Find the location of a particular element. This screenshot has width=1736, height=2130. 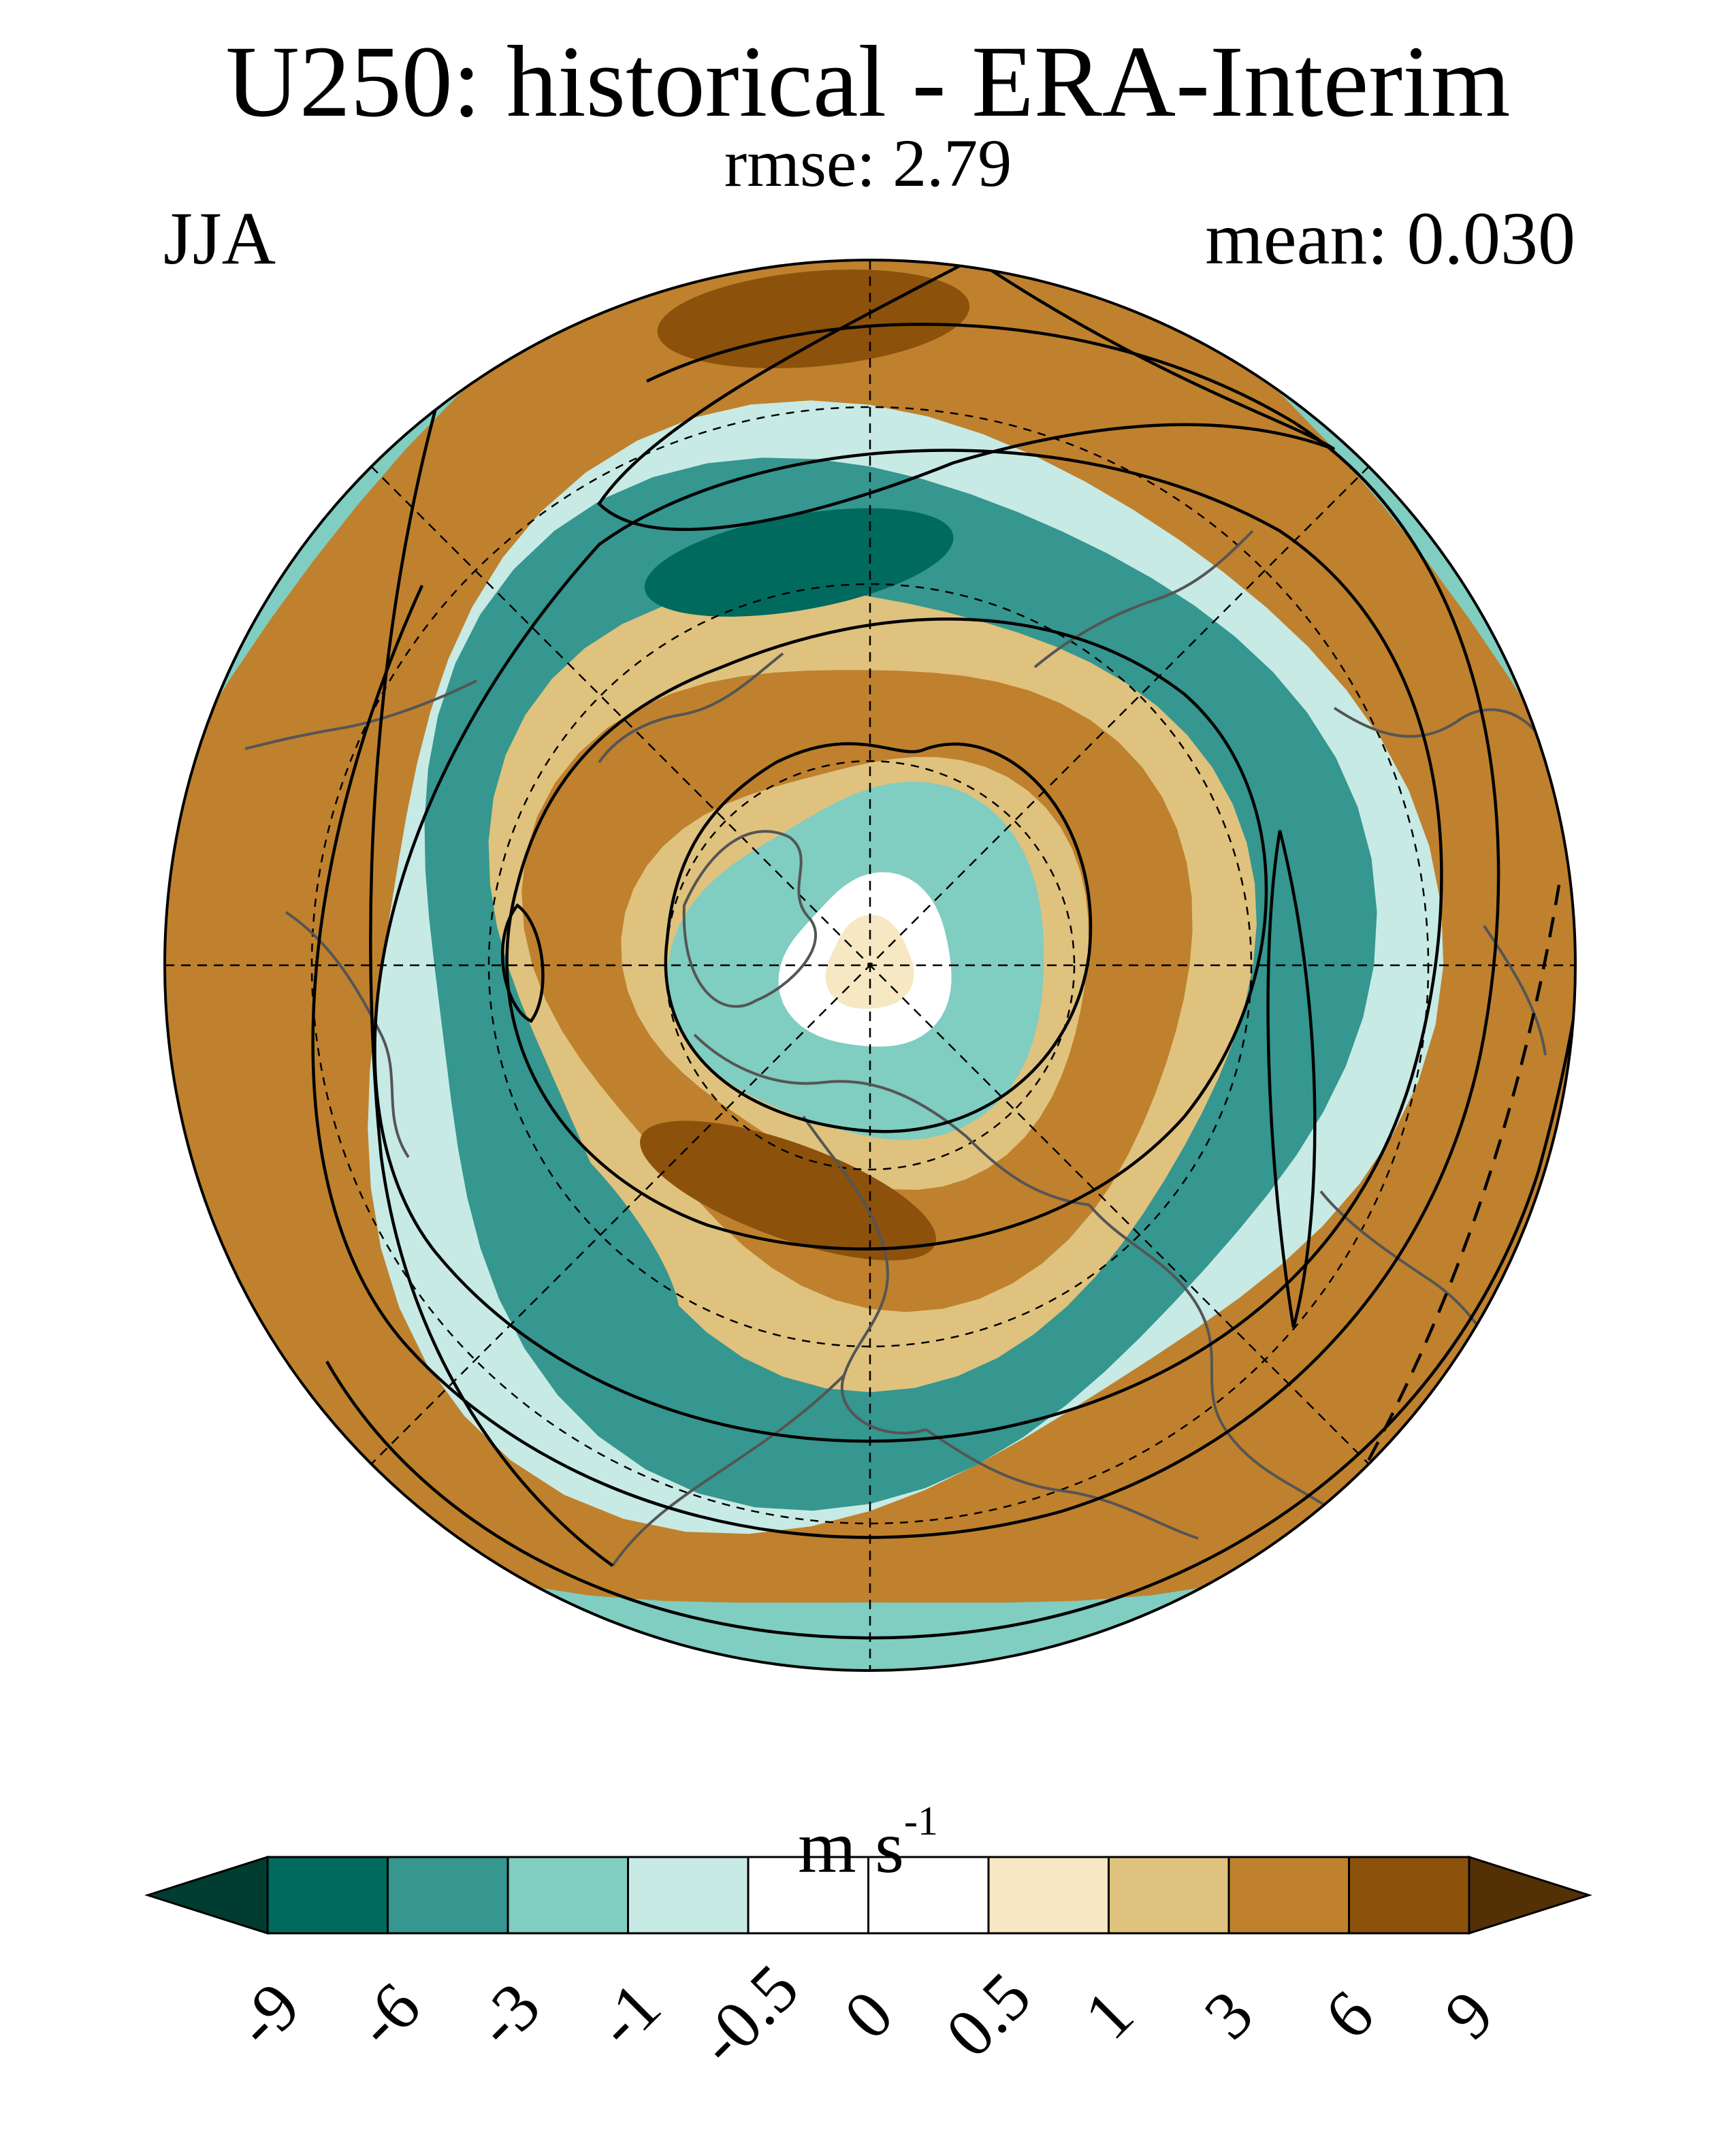

colorbar-arrow-high is located at coordinates (1530, 1895).